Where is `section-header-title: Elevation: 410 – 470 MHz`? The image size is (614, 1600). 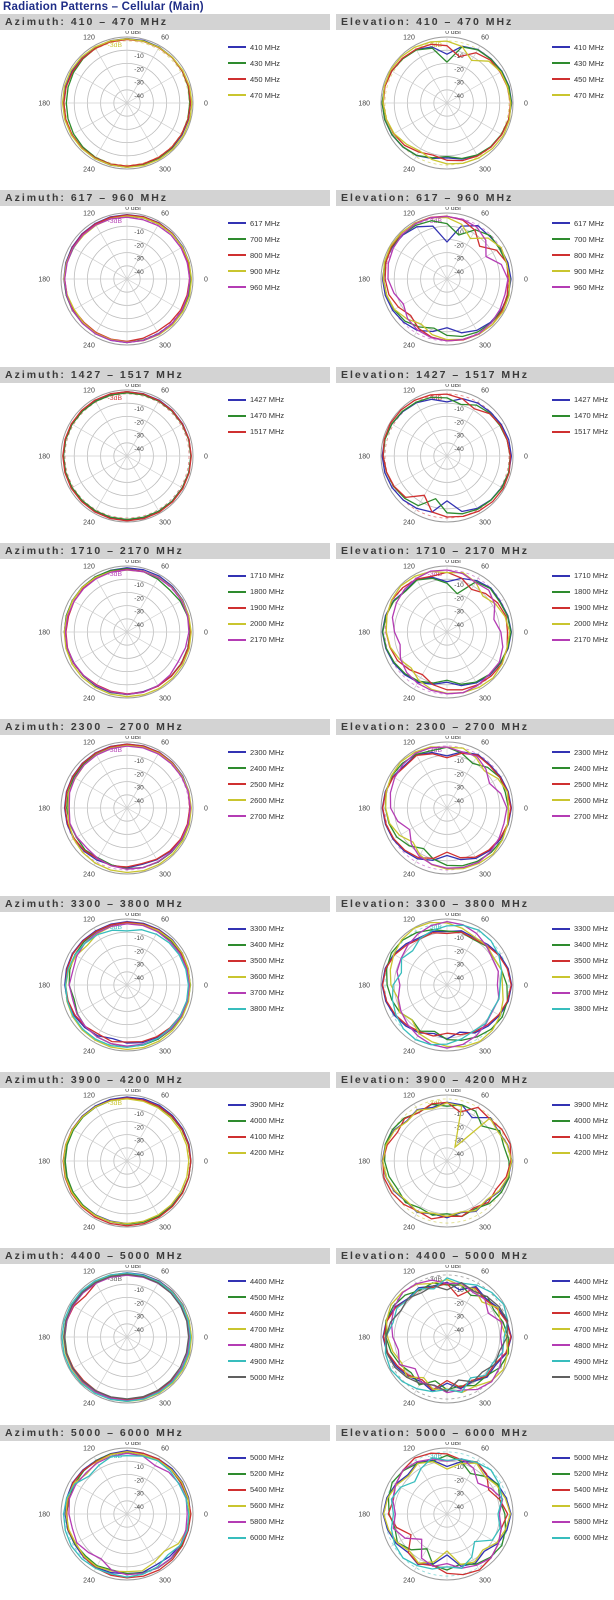 section-header-title: Elevation: 410 – 470 MHz is located at coordinates (427, 22).